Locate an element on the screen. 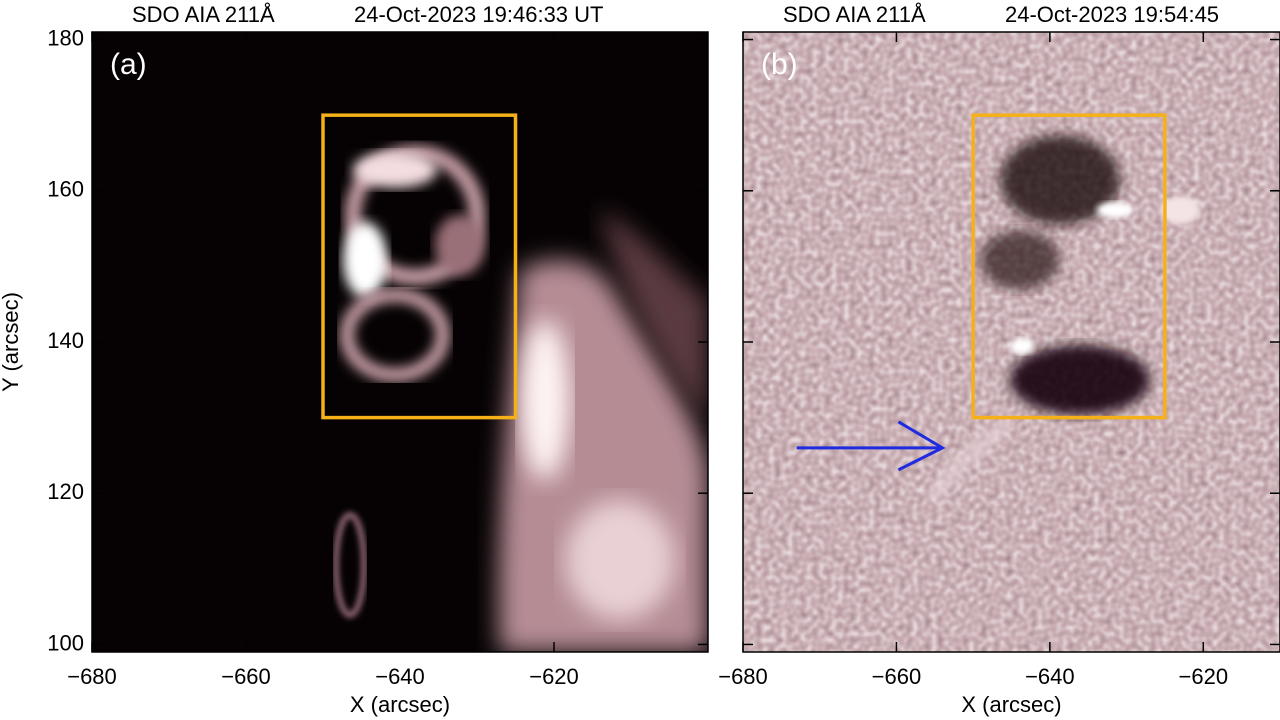 Image resolution: width=1280 pixels, height=720 pixels. y-tick-label: 160 is located at coordinates (65, 189).